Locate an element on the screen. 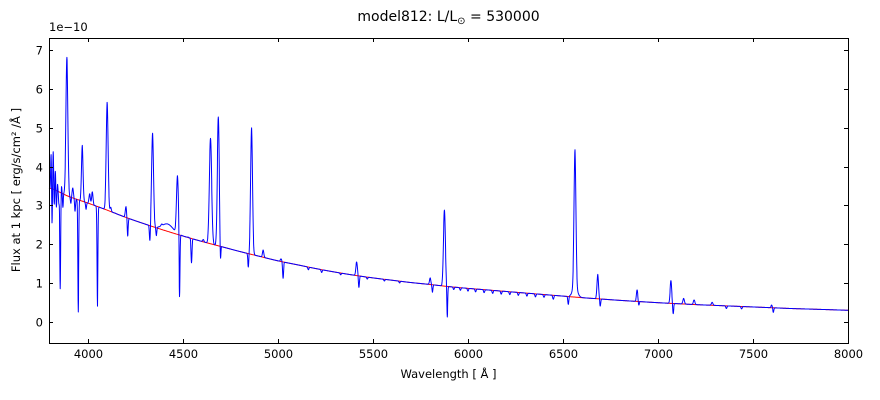  y-axis-offset-label: 1e−10 is located at coordinates (68, 27).